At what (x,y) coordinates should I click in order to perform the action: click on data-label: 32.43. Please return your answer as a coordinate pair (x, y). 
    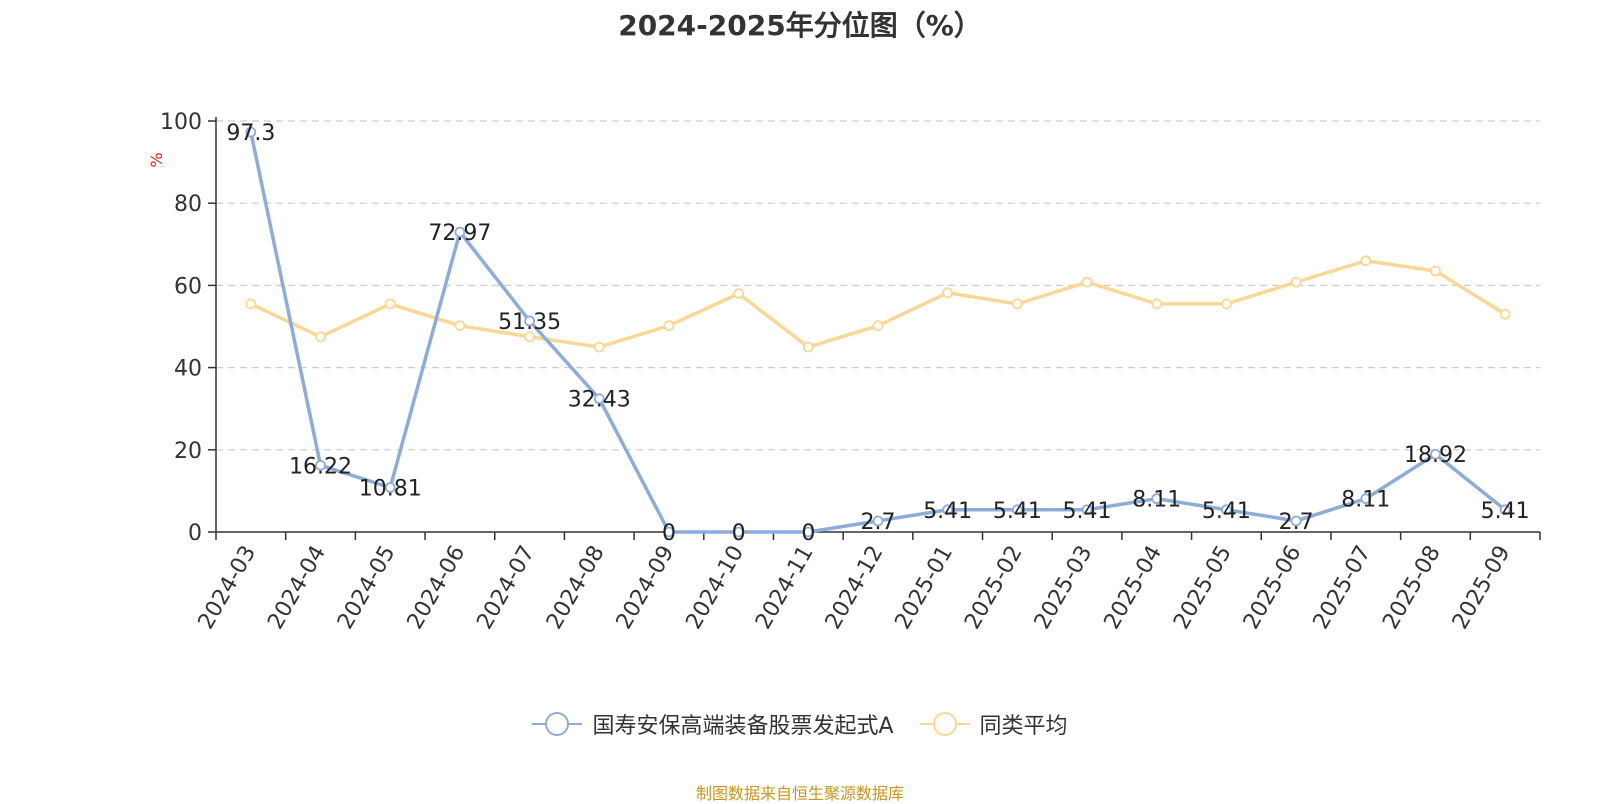
    Looking at the image, I should click on (599, 400).